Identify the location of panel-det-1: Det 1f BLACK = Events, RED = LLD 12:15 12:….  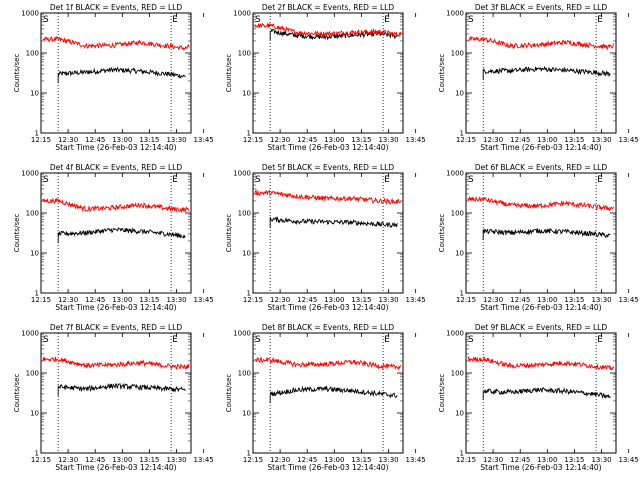
(113, 77).